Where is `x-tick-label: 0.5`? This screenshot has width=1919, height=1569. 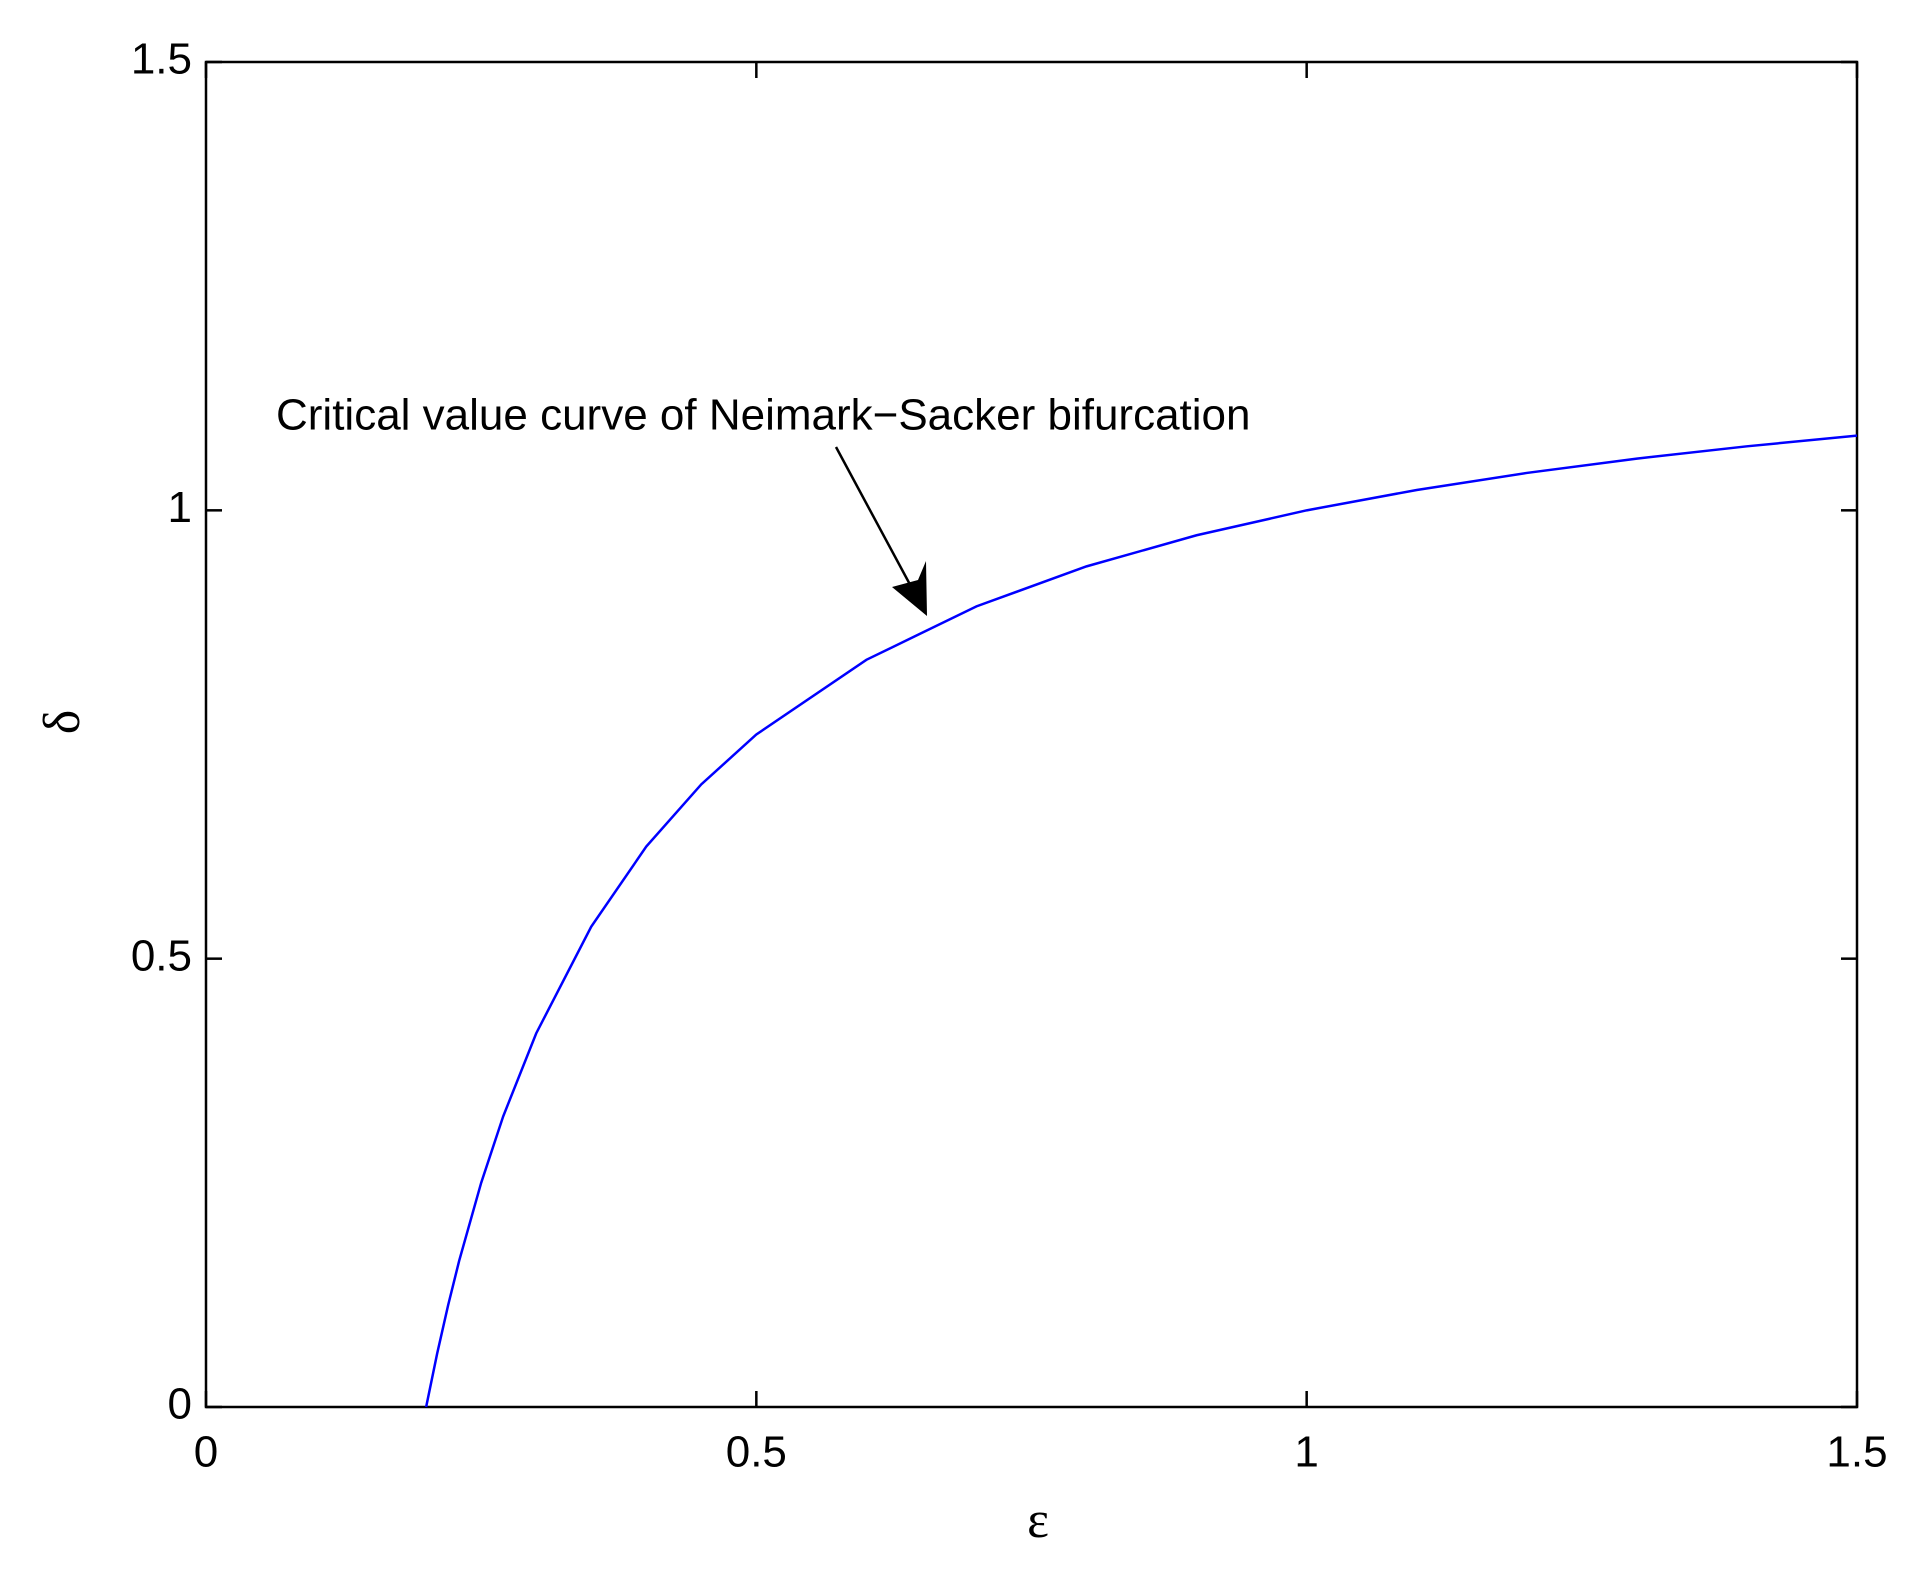
x-tick-label: 0.5 is located at coordinates (756, 1452).